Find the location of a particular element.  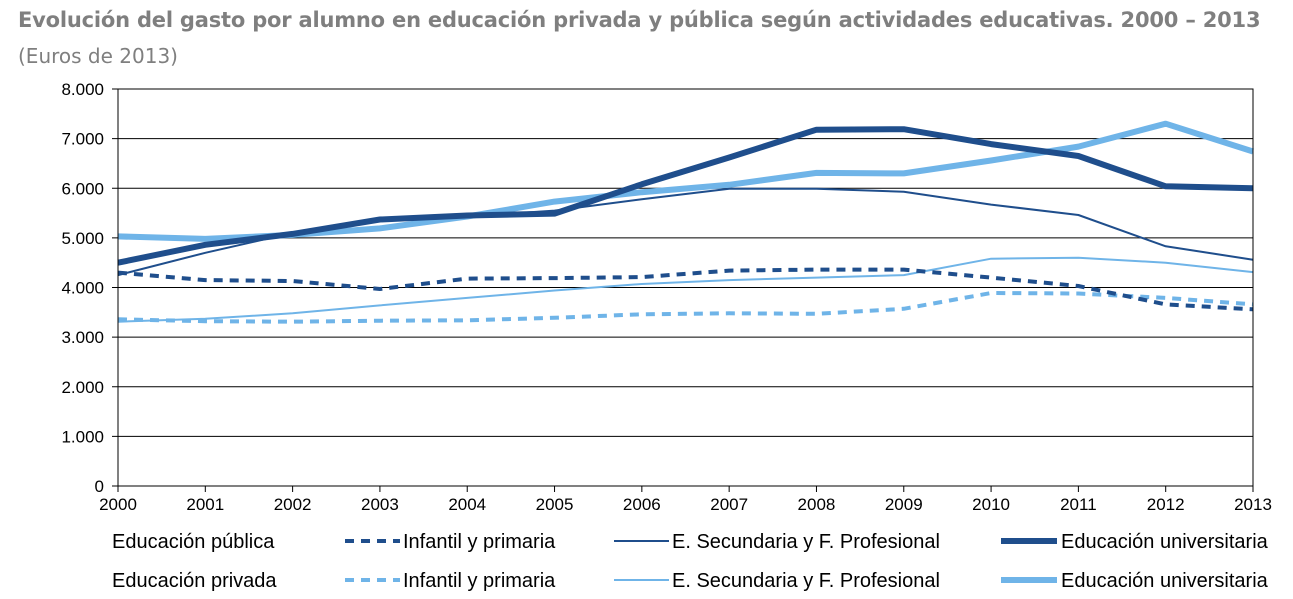

legend-group-label: Educación privada is located at coordinates (194, 581).